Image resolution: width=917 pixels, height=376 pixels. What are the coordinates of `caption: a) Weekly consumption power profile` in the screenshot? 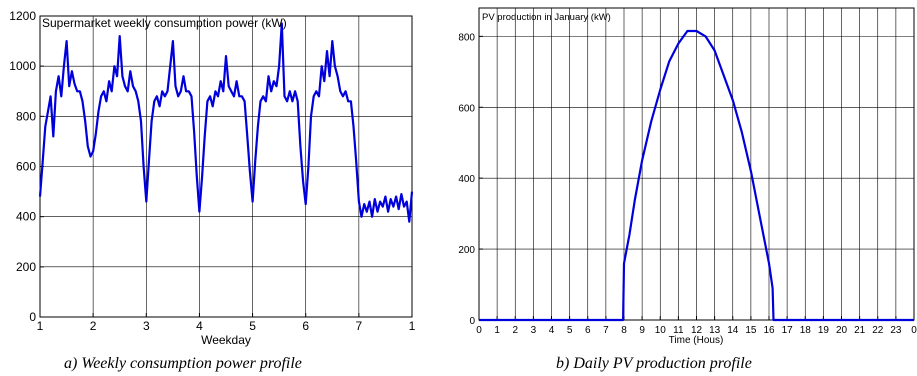 It's located at (183, 363).